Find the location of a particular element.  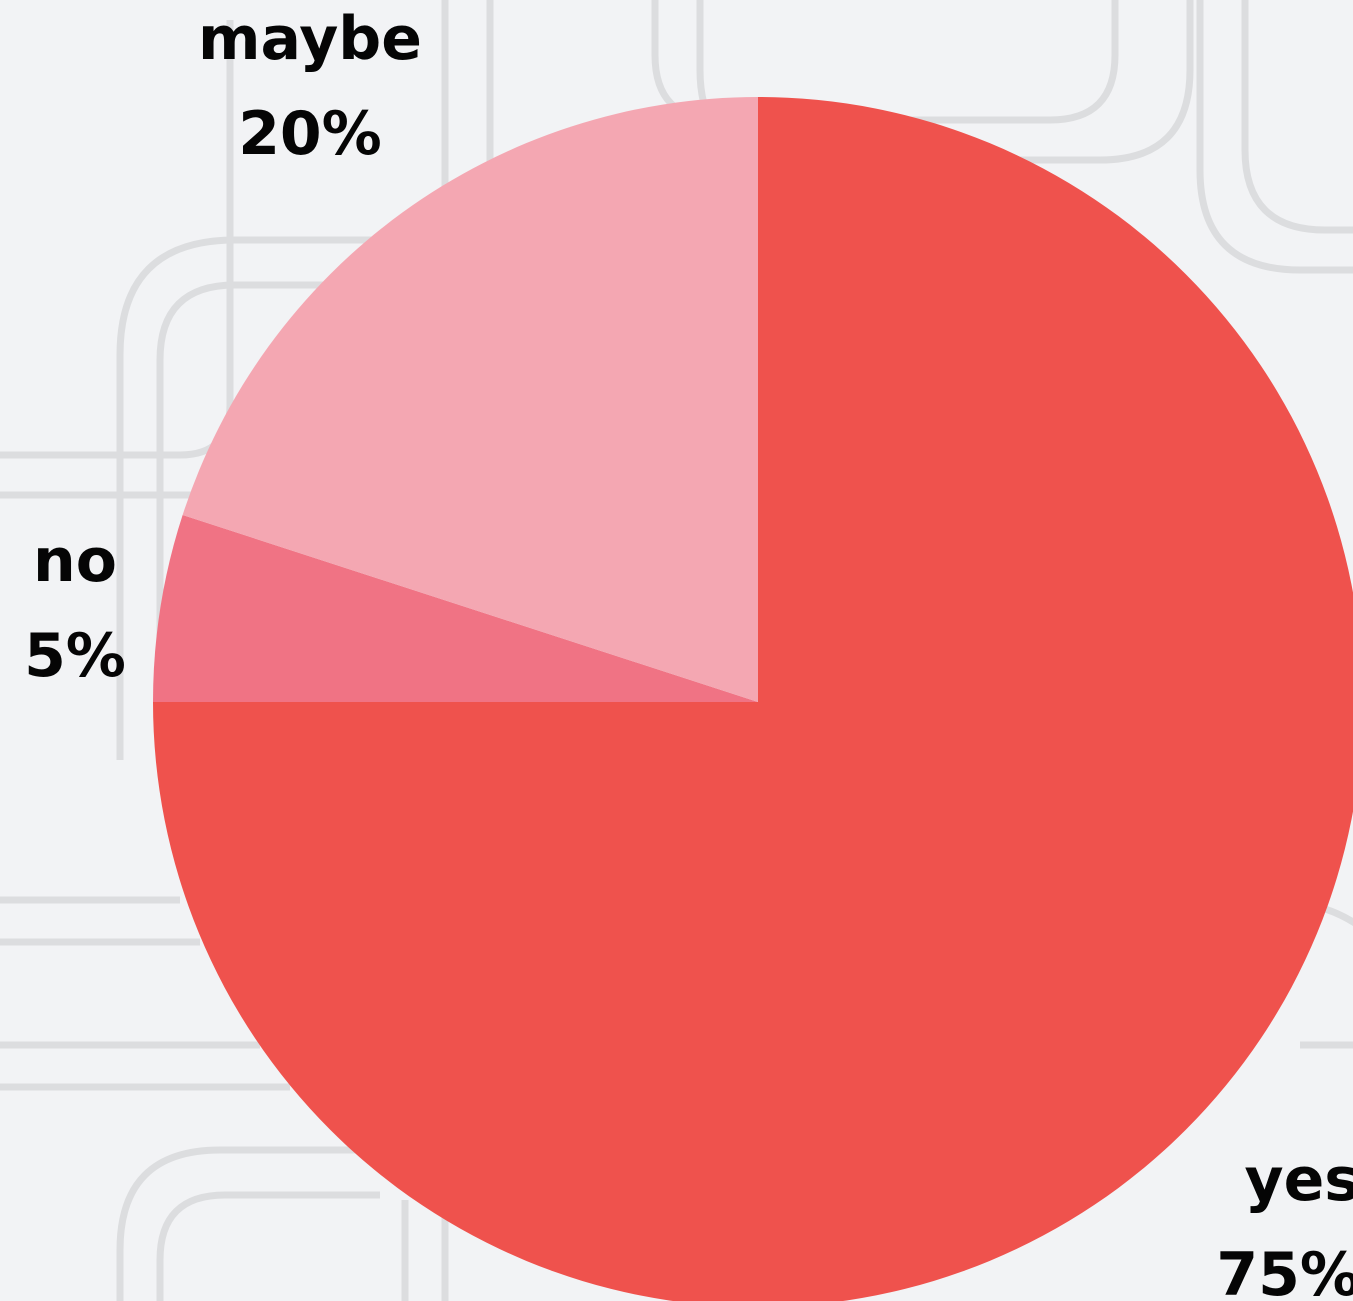

slice-name-no: no is located at coordinates (75, 561).